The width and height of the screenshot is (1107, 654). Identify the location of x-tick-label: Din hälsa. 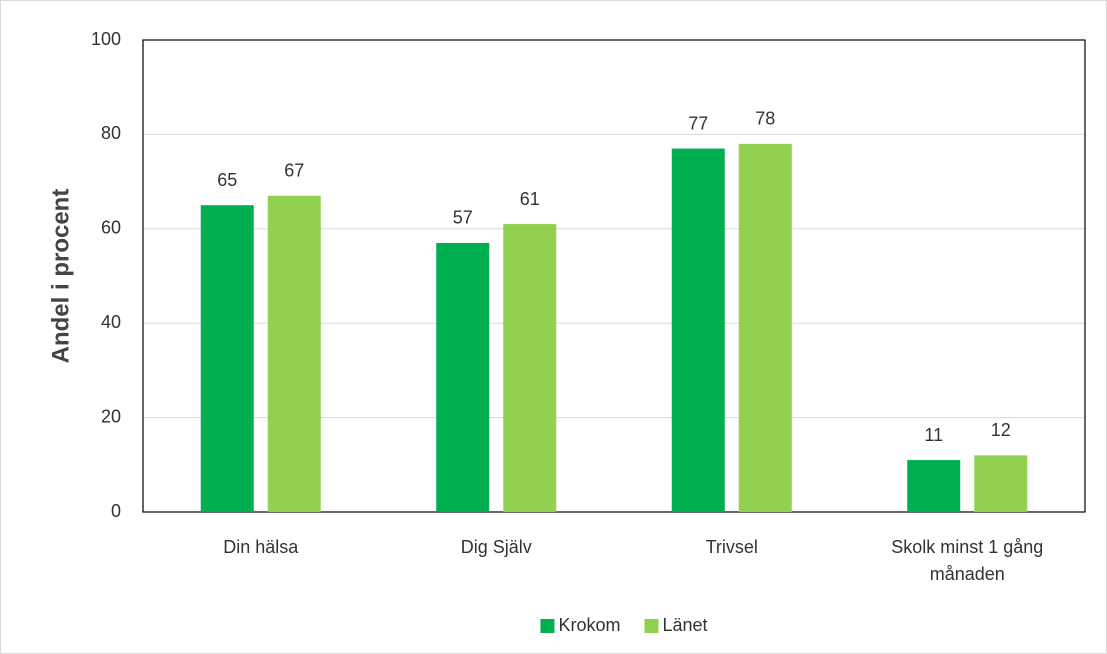
(261, 547).